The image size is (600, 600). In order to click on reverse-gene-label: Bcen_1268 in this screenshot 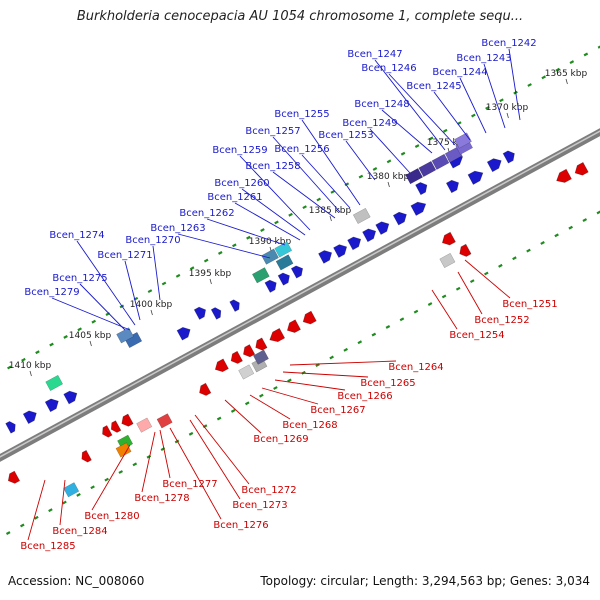, I will do `click(309, 425)`.